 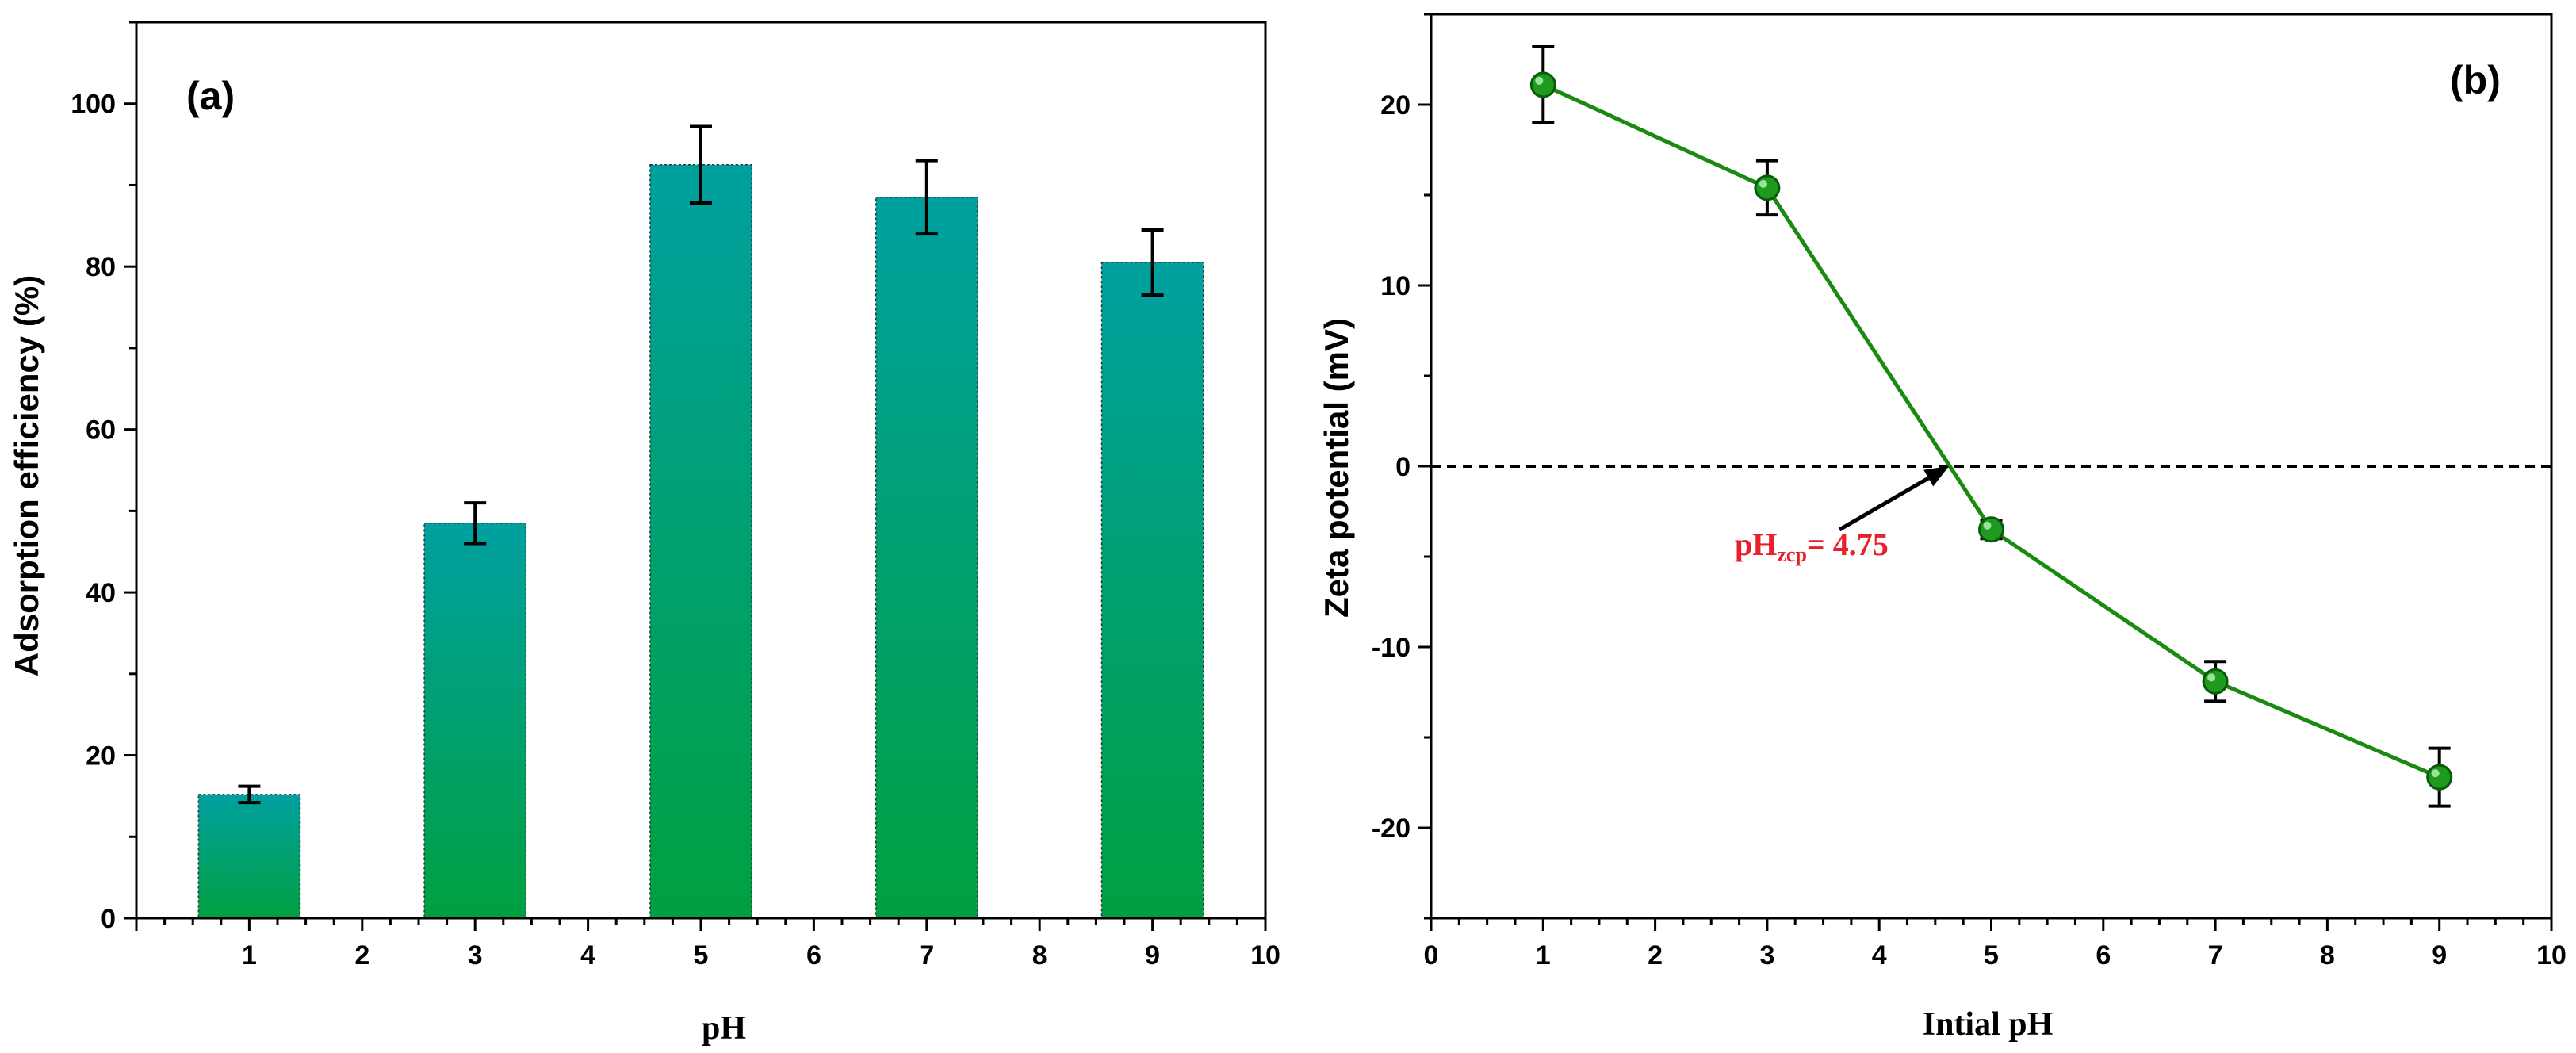 I want to click on chart-b-y-axis-label: Zeta potential (mV), so click(x=1336, y=468).